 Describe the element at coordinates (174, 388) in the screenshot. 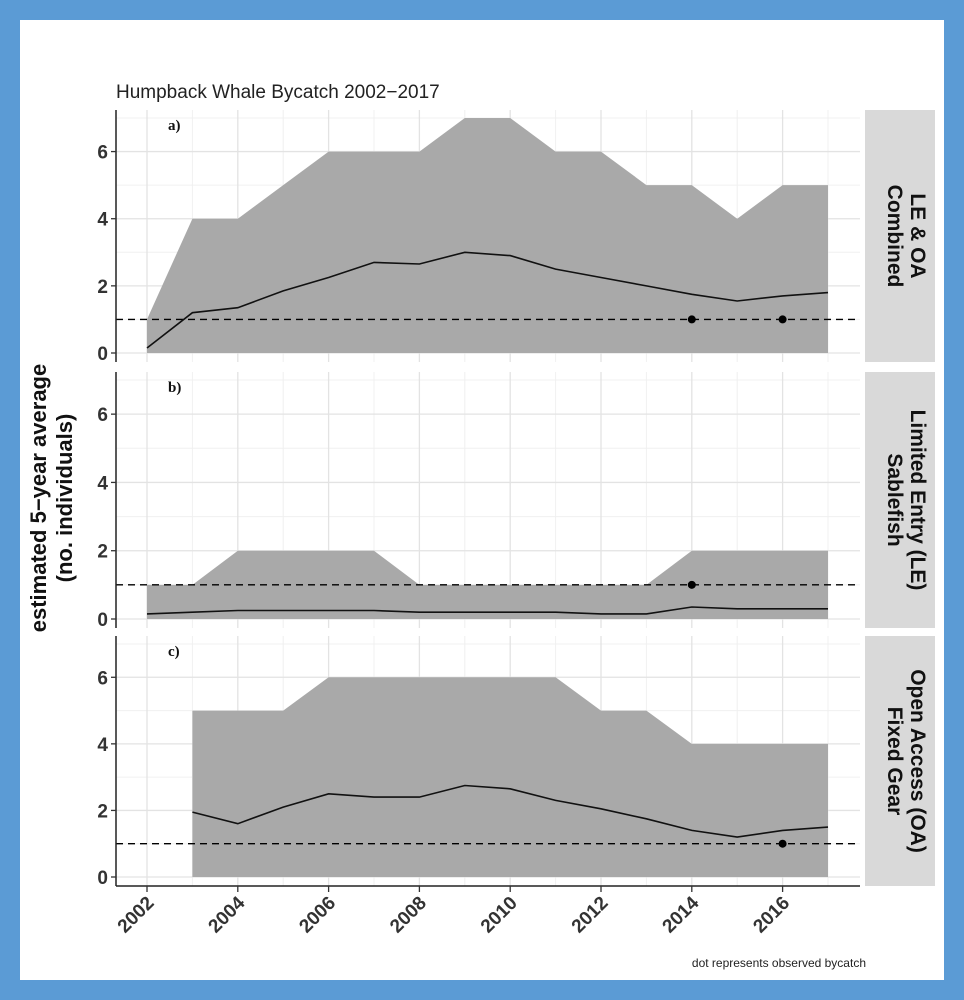

I see `panel-label: b)` at that location.